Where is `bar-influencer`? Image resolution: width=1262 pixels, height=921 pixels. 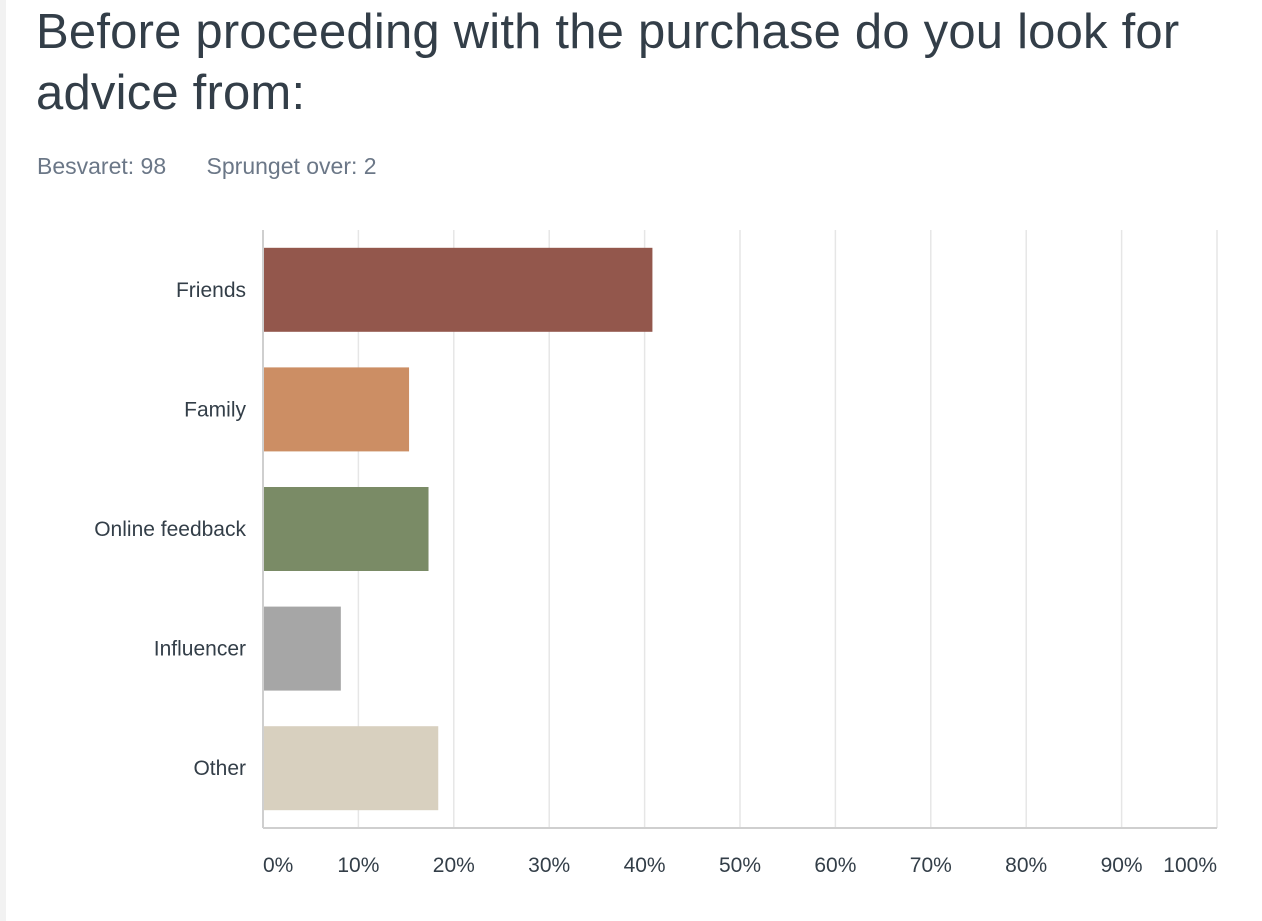 bar-influencer is located at coordinates (302, 648).